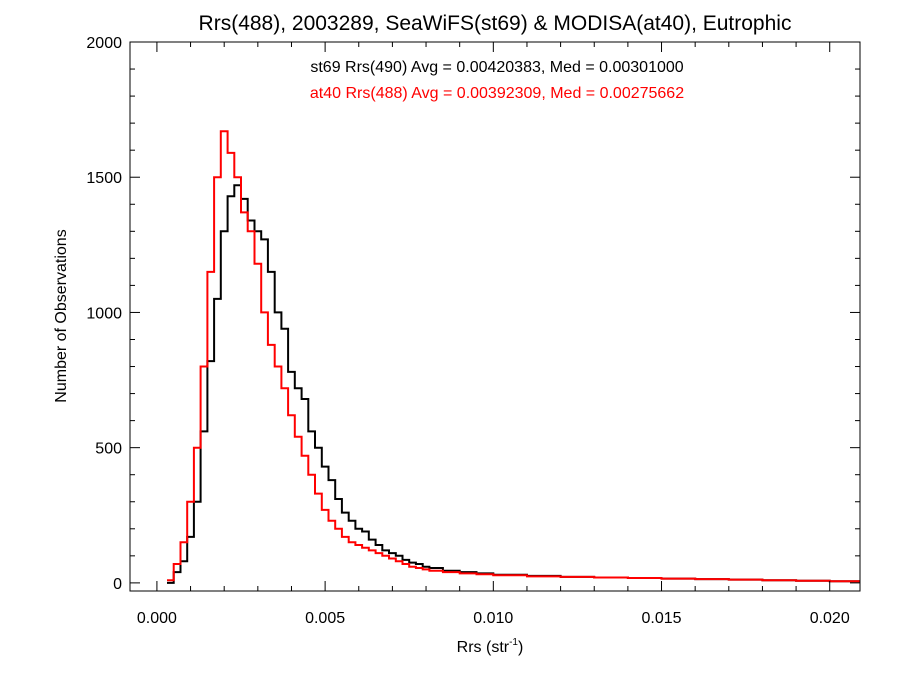  Describe the element at coordinates (61, 315) in the screenshot. I see `y-axis-label: Number of Observations` at that location.